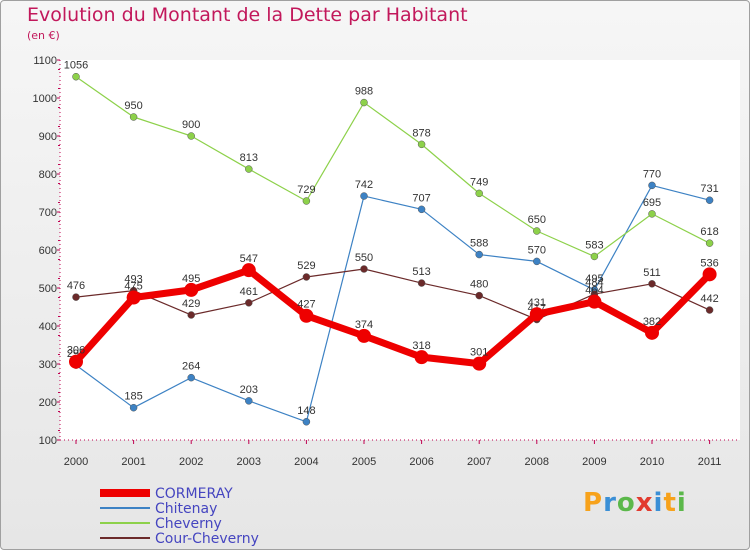 This screenshot has width=750, height=550. What do you see at coordinates (48, 365) in the screenshot?
I see `y-tick-label: 300` at bounding box center [48, 365].